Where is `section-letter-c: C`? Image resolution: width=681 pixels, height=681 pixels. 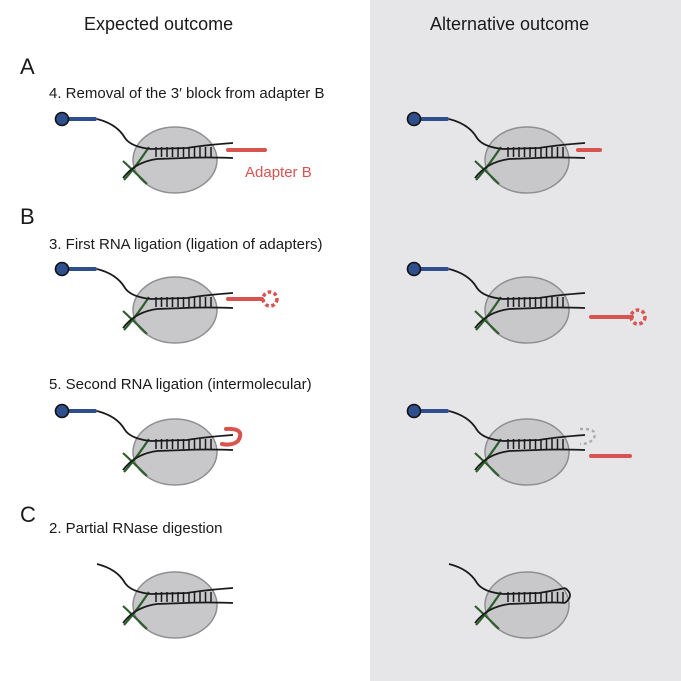
section-letter-c: C is located at coordinates (28, 514).